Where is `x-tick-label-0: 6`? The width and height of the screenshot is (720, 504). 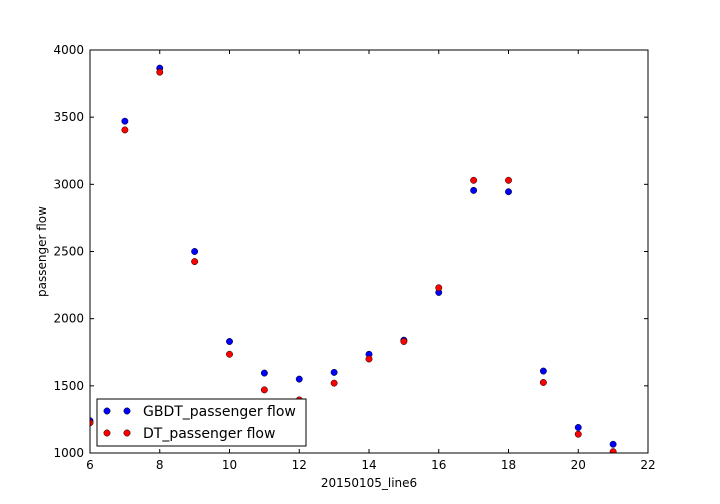 x-tick-label-0: 6 is located at coordinates (90, 465).